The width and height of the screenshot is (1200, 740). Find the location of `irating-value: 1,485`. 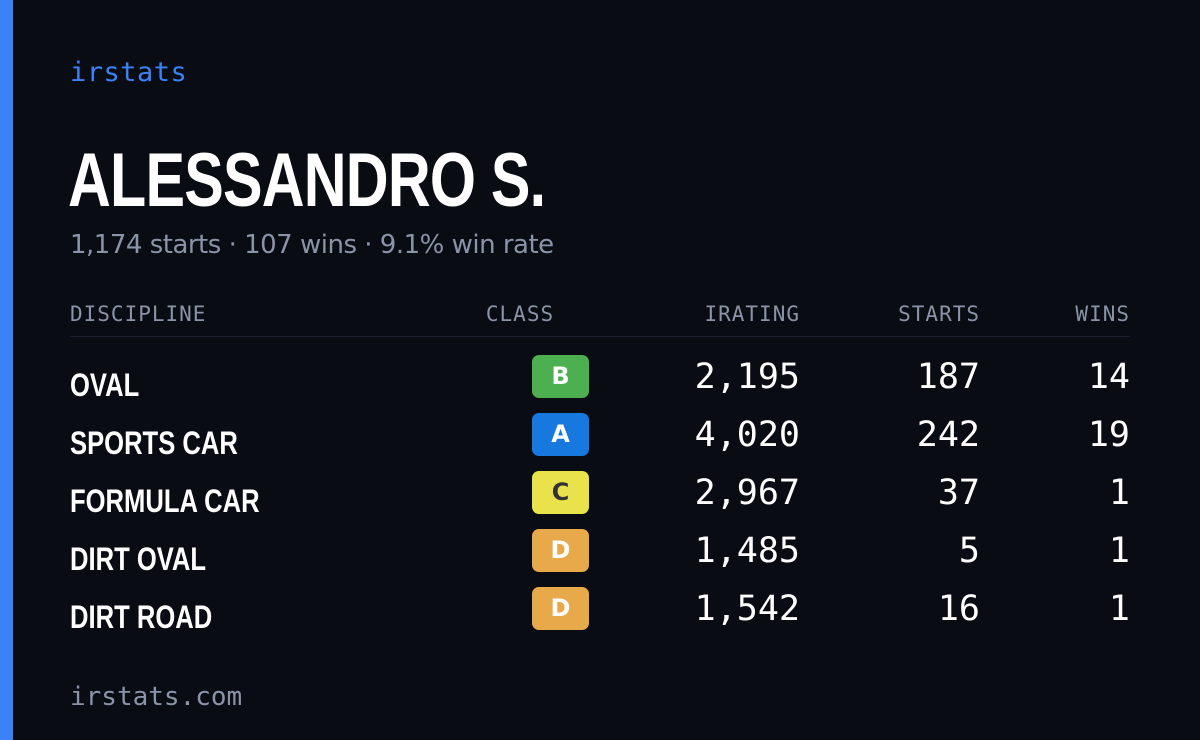

irating-value: 1,485 is located at coordinates (747, 551).